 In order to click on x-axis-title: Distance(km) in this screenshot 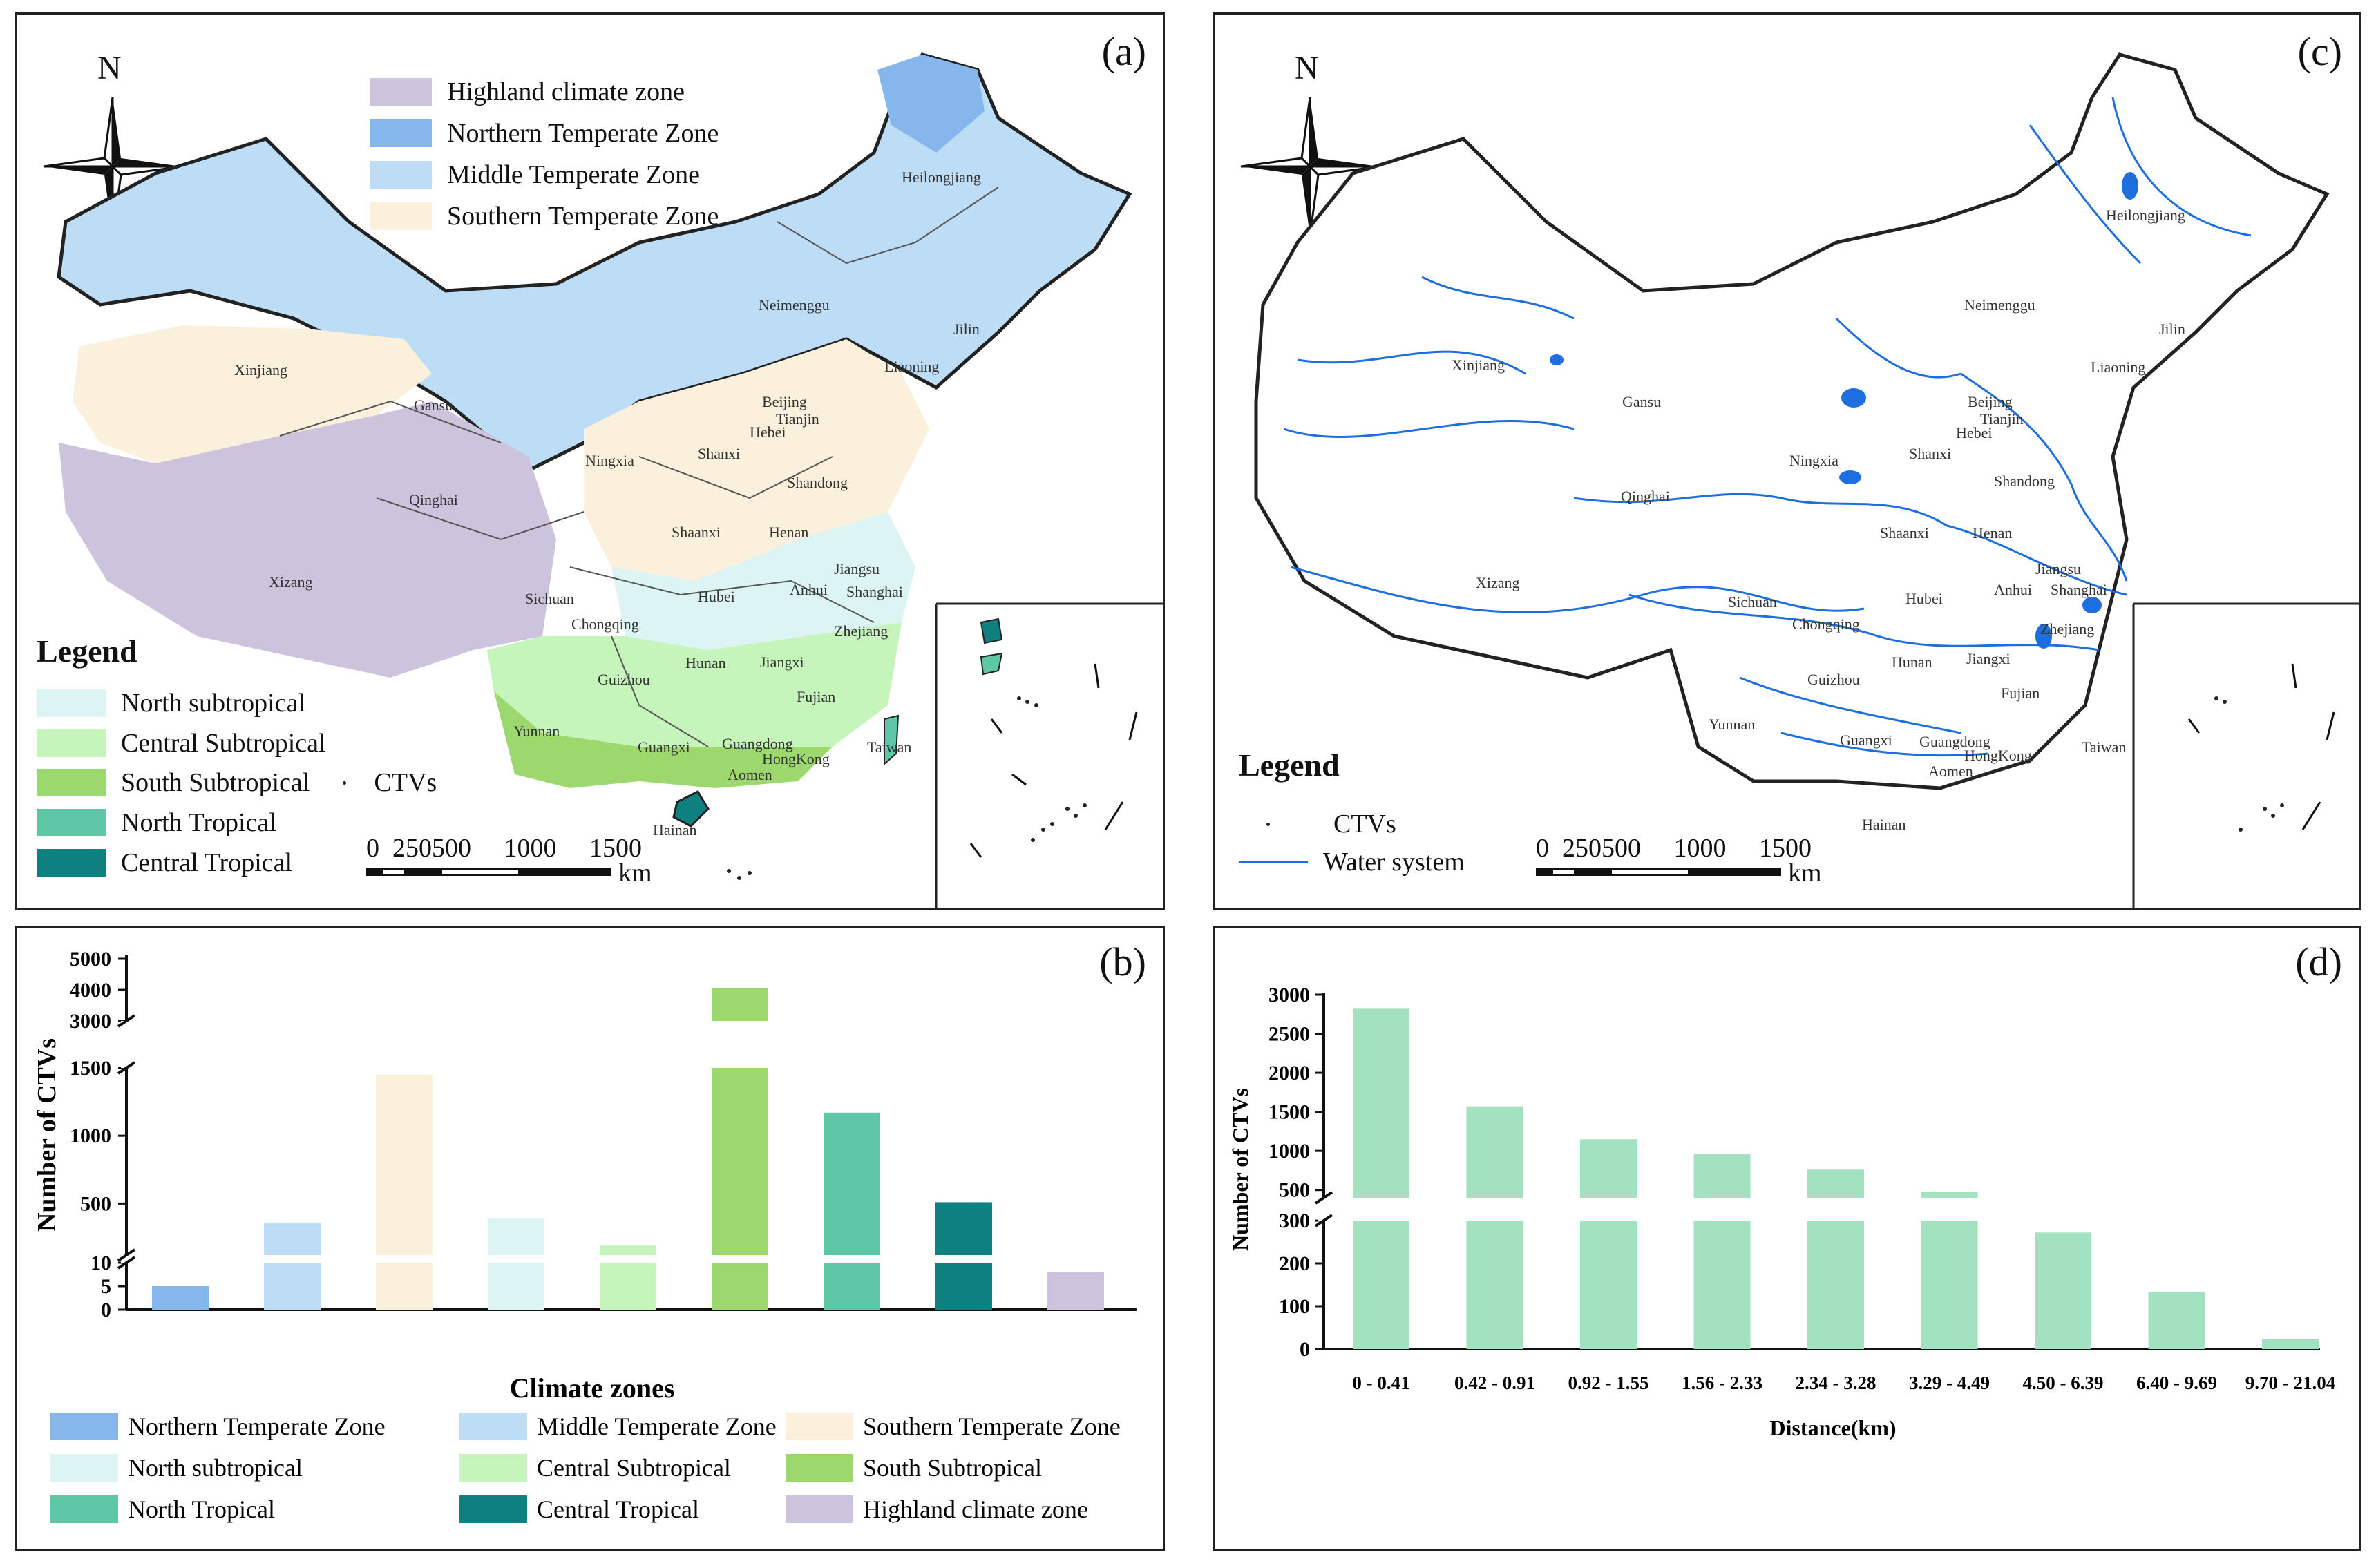, I will do `click(1832, 1427)`.